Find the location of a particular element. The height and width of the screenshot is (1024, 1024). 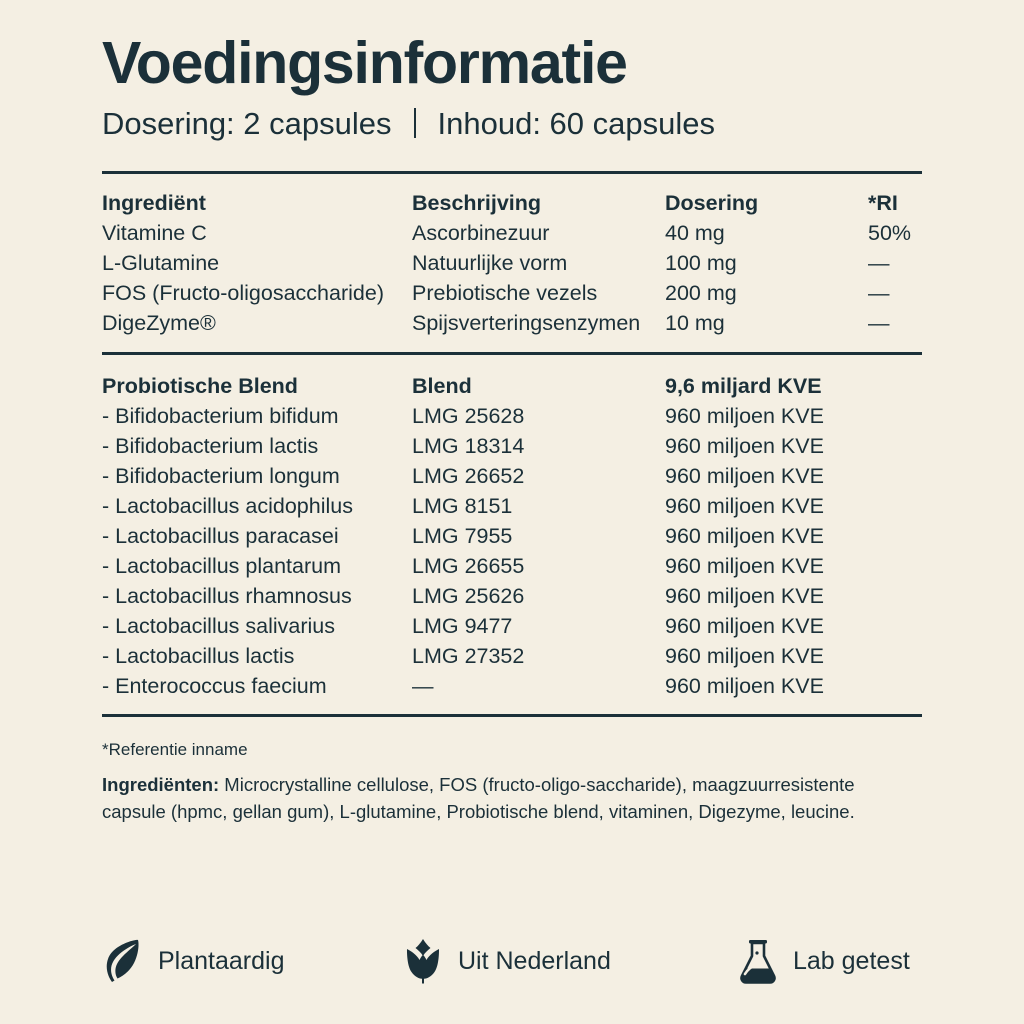

cell-ri: 50% is located at coordinates (890, 232).